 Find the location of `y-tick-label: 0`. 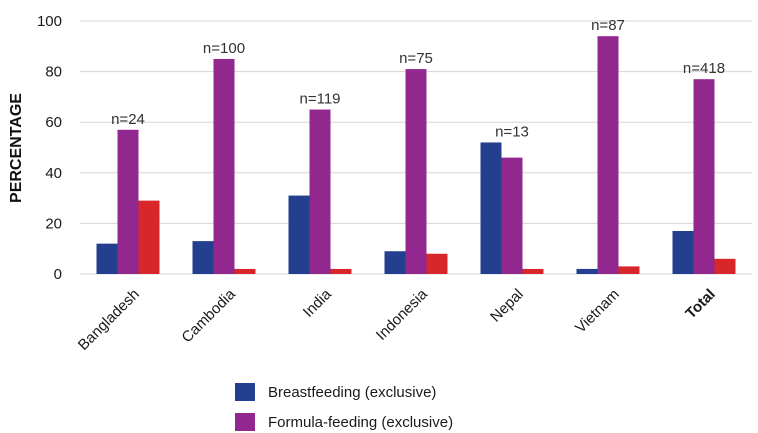

y-tick-label: 0 is located at coordinates (58, 274).